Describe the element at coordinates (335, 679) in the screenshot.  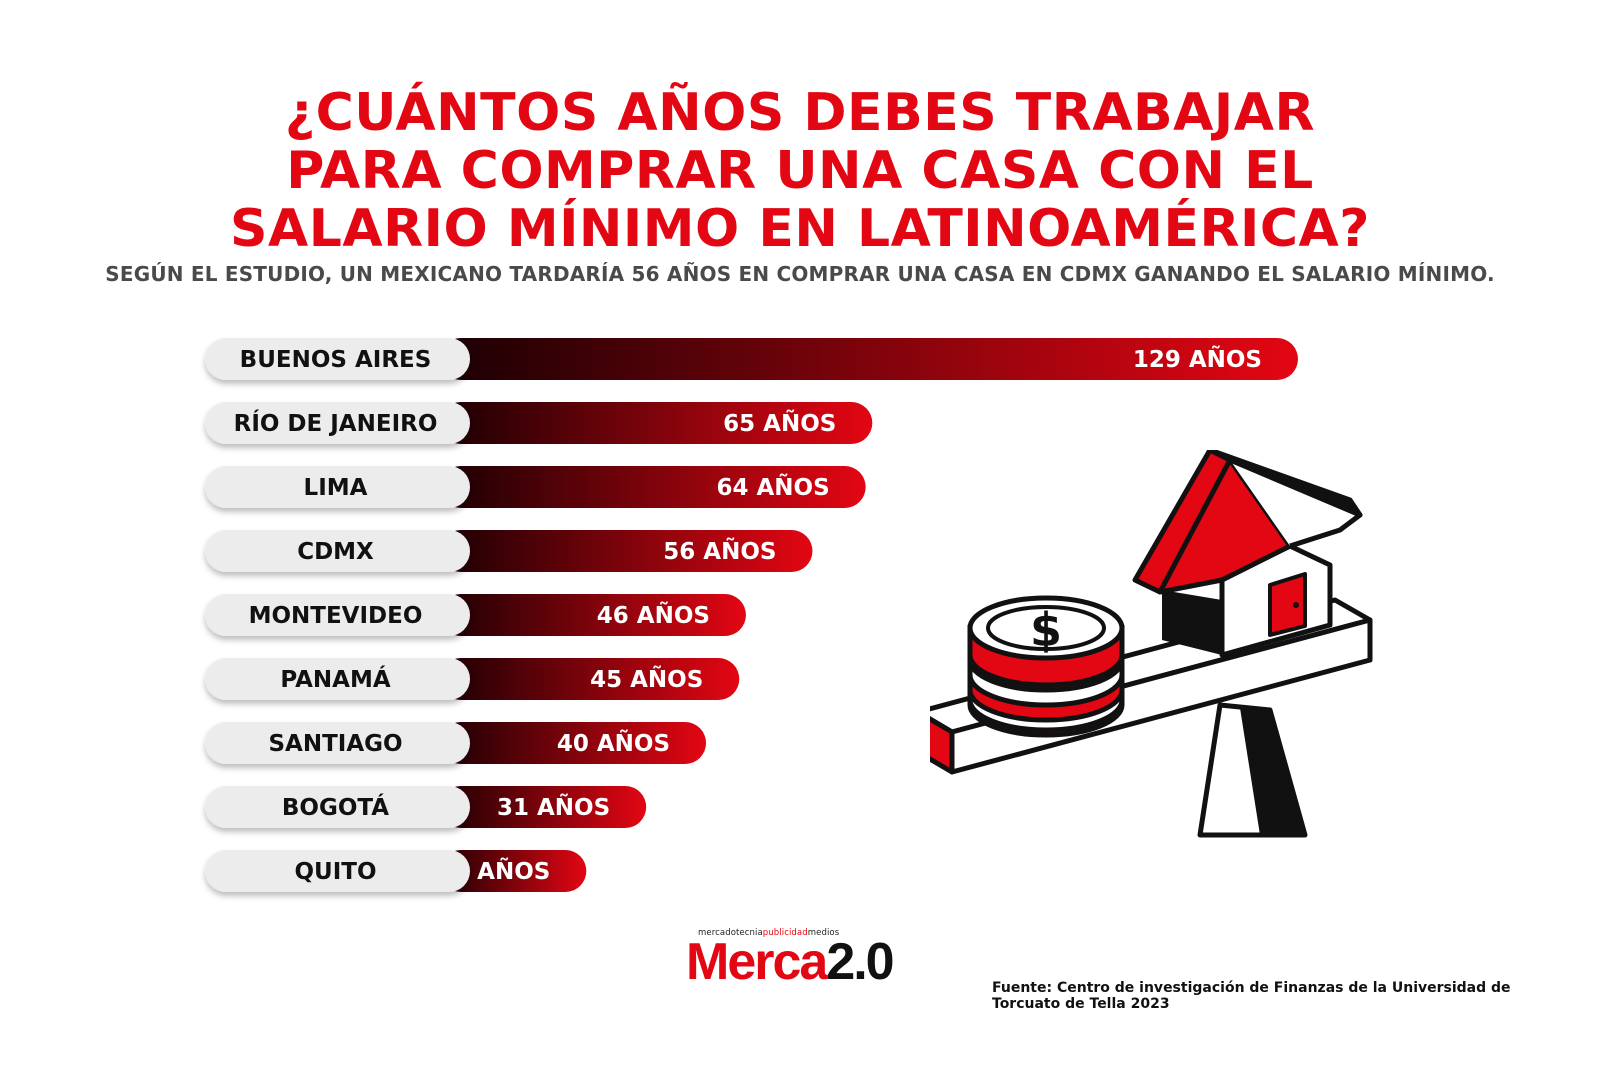
I see `category-label: PANAMÁ` at that location.